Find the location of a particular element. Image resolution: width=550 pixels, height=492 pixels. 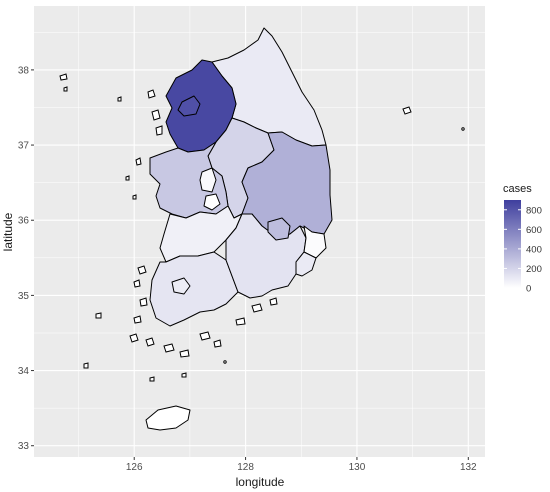

y-tick-label: 33 is located at coordinates (24, 446).